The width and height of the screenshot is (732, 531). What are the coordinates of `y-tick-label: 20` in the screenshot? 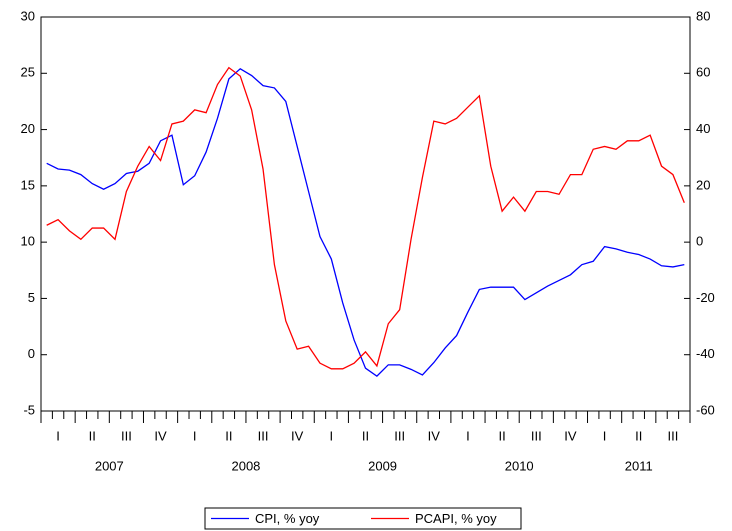 It's located at (28, 128).